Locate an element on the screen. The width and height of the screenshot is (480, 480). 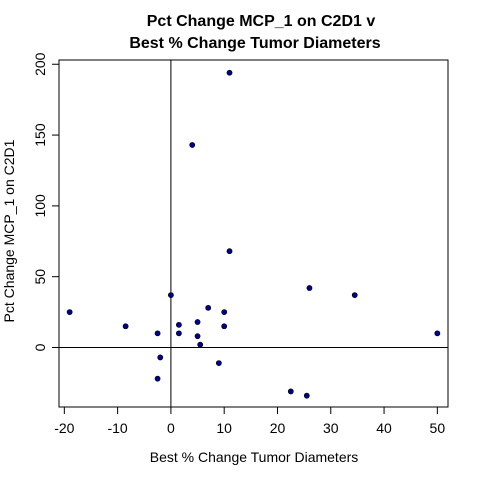
y-tick-label: 200 is located at coordinates (40, 64).